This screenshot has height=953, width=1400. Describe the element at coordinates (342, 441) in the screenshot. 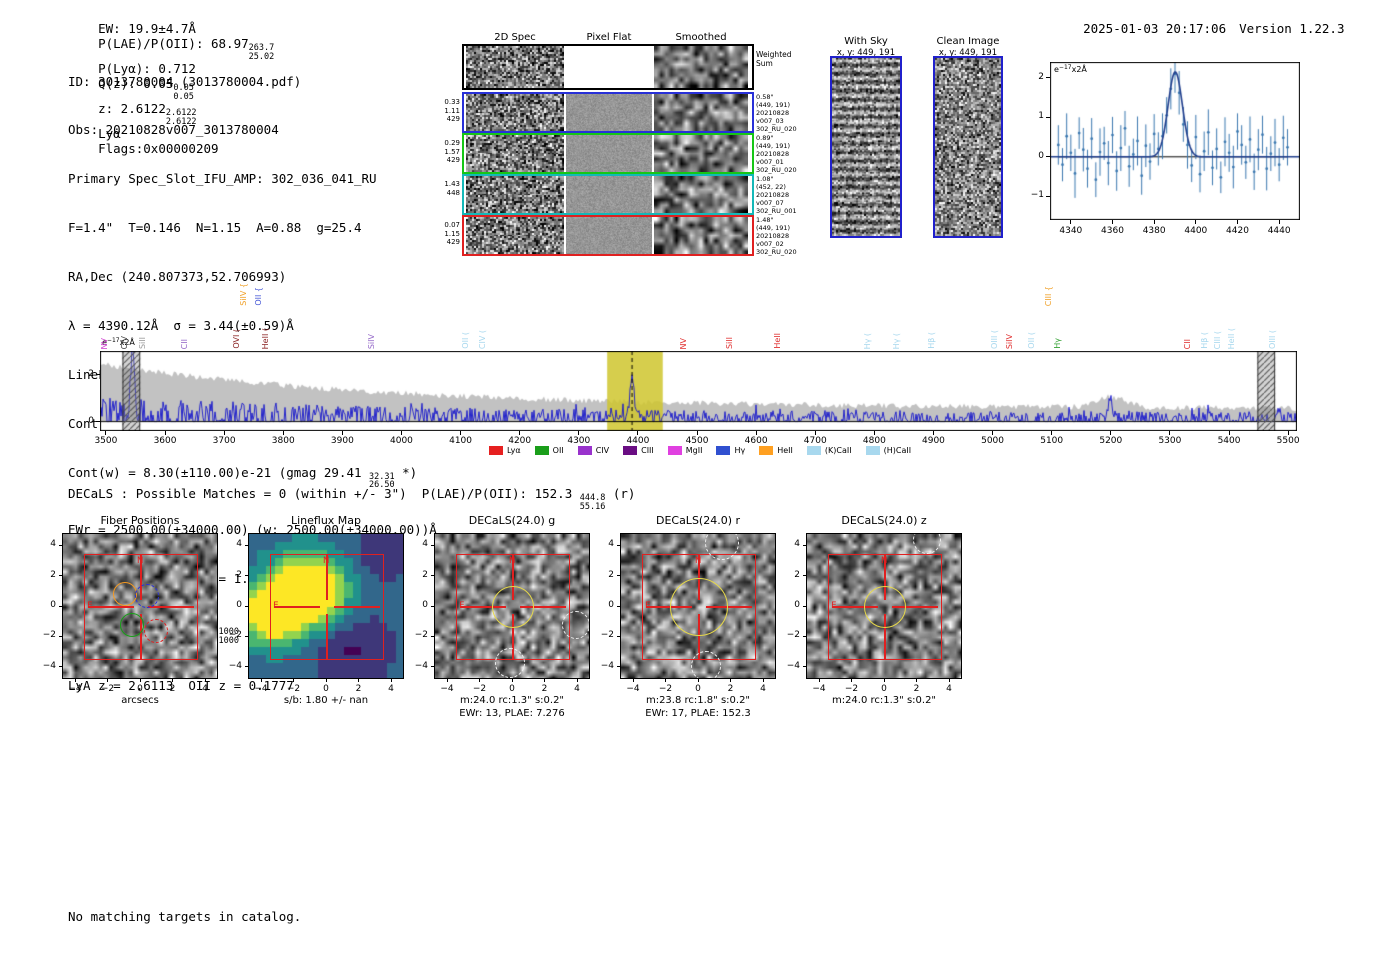

I see `main-xtick-label: 3900` at that location.